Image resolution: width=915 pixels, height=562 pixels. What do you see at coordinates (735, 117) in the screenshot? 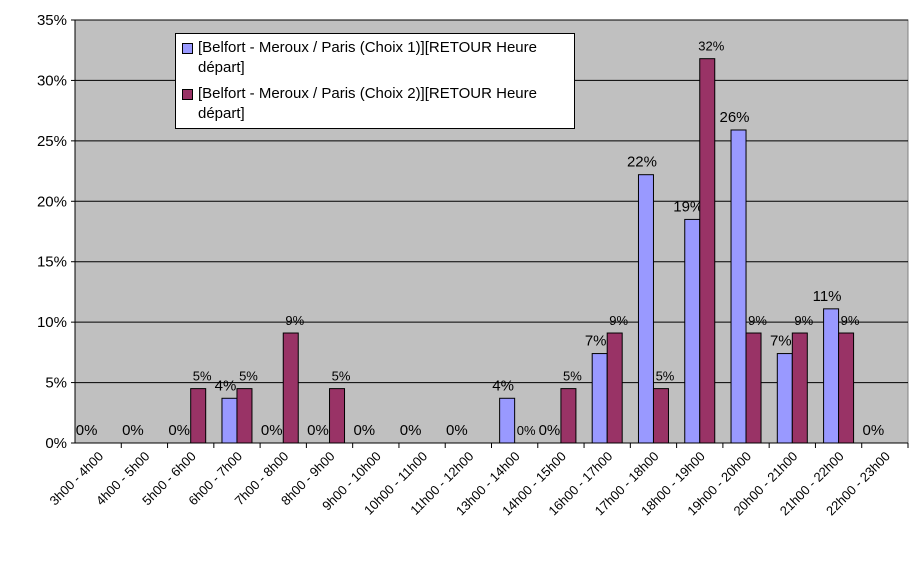
I see `data-label: 26%` at bounding box center [735, 117].